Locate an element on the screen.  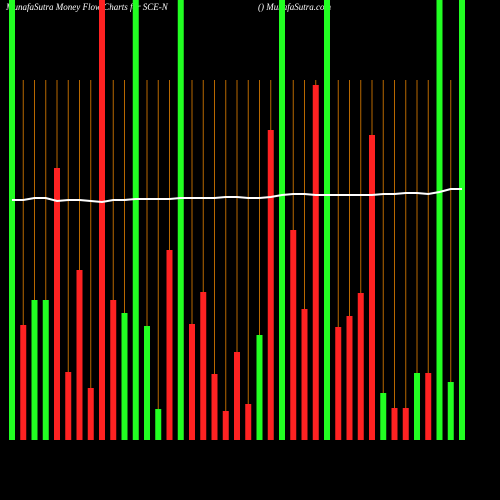
money-flow-line is located at coordinates (237, 196).